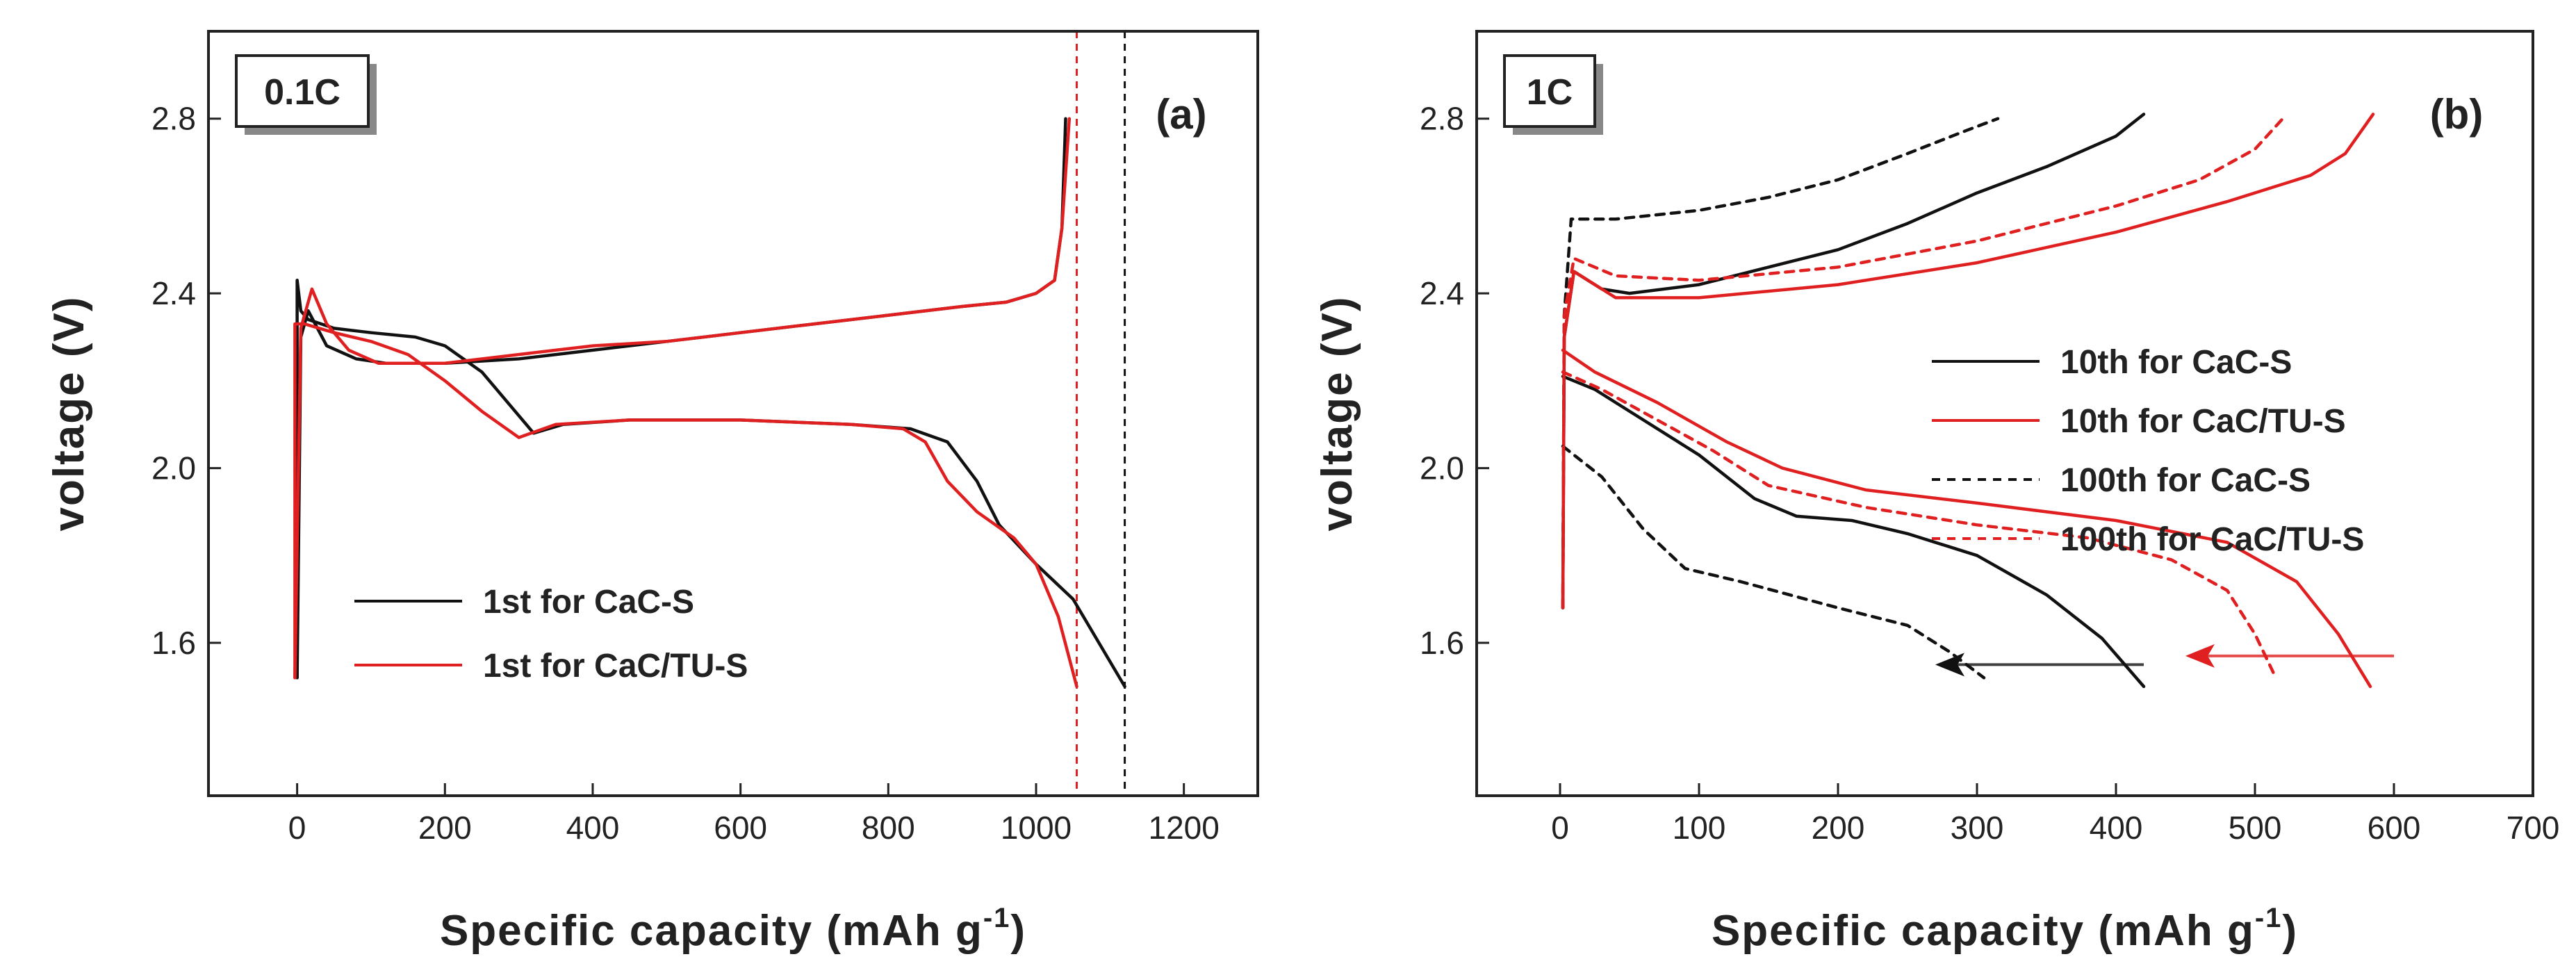 The image size is (2576, 975). What do you see at coordinates (1337, 414) in the screenshot?
I see `panel-b-ylabel: voltage (V)` at bounding box center [1337, 414].